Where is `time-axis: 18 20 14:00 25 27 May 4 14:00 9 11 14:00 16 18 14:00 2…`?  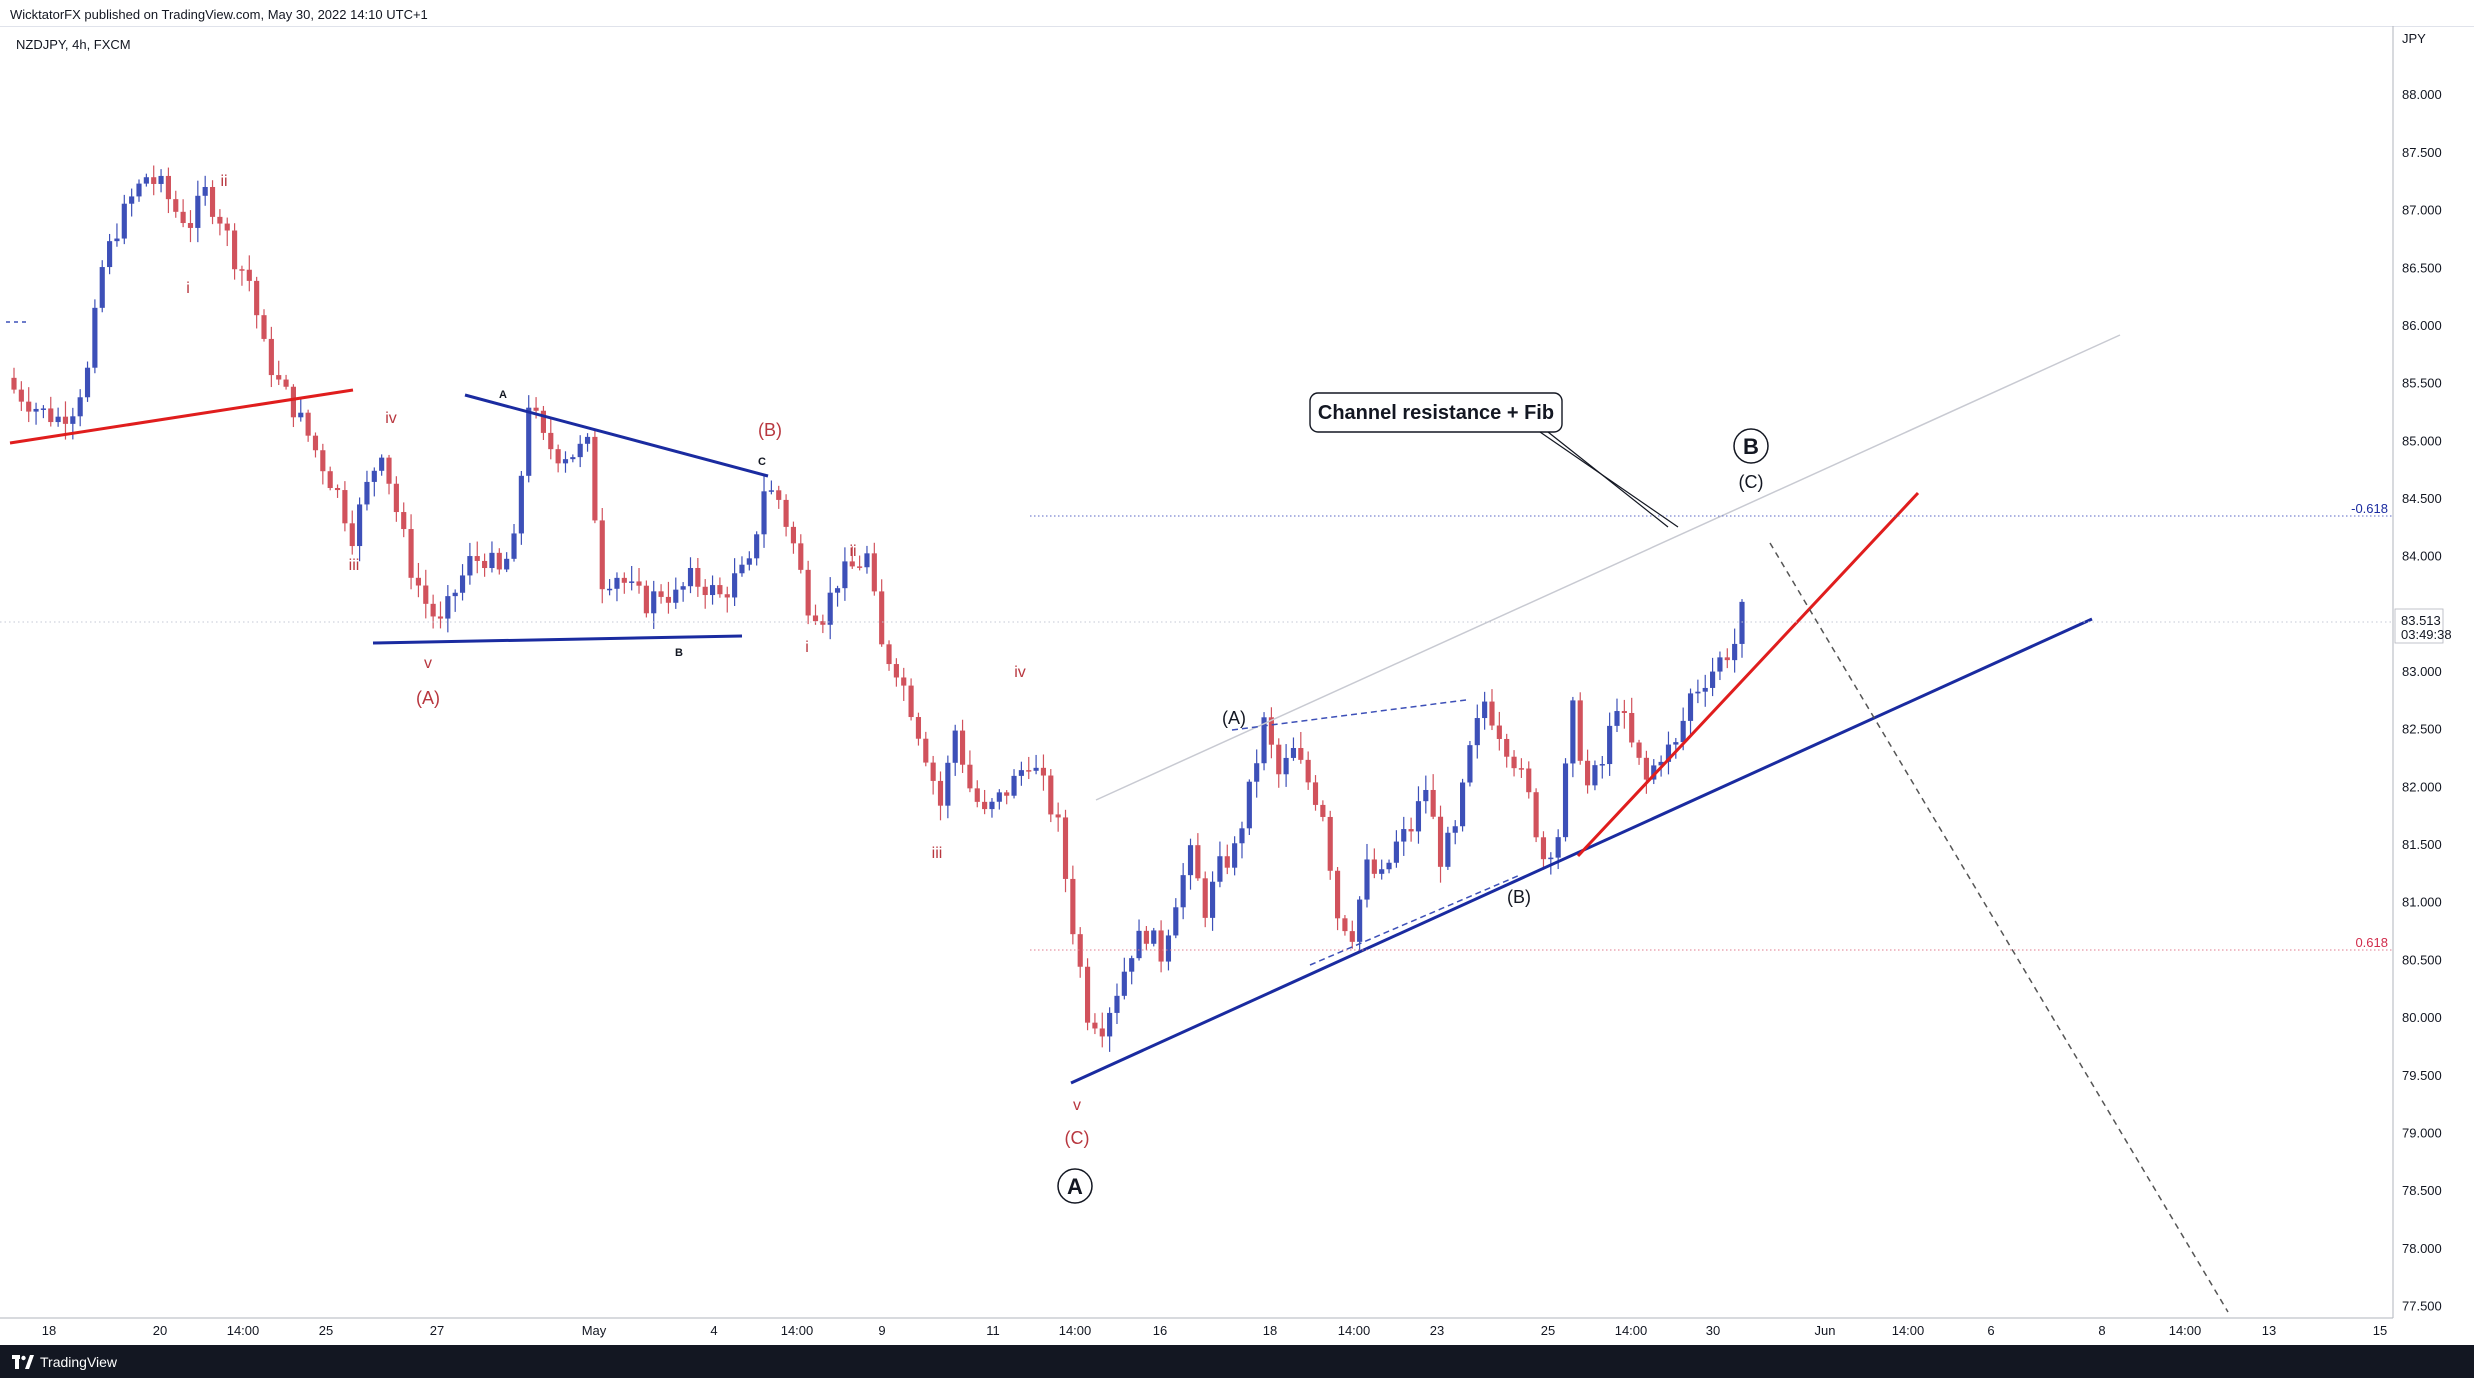 time-axis: 18 20 14:00 25 27 May 4 14:00 9 11 14:00 16 18 14:00 2… is located at coordinates (1196, 1327).